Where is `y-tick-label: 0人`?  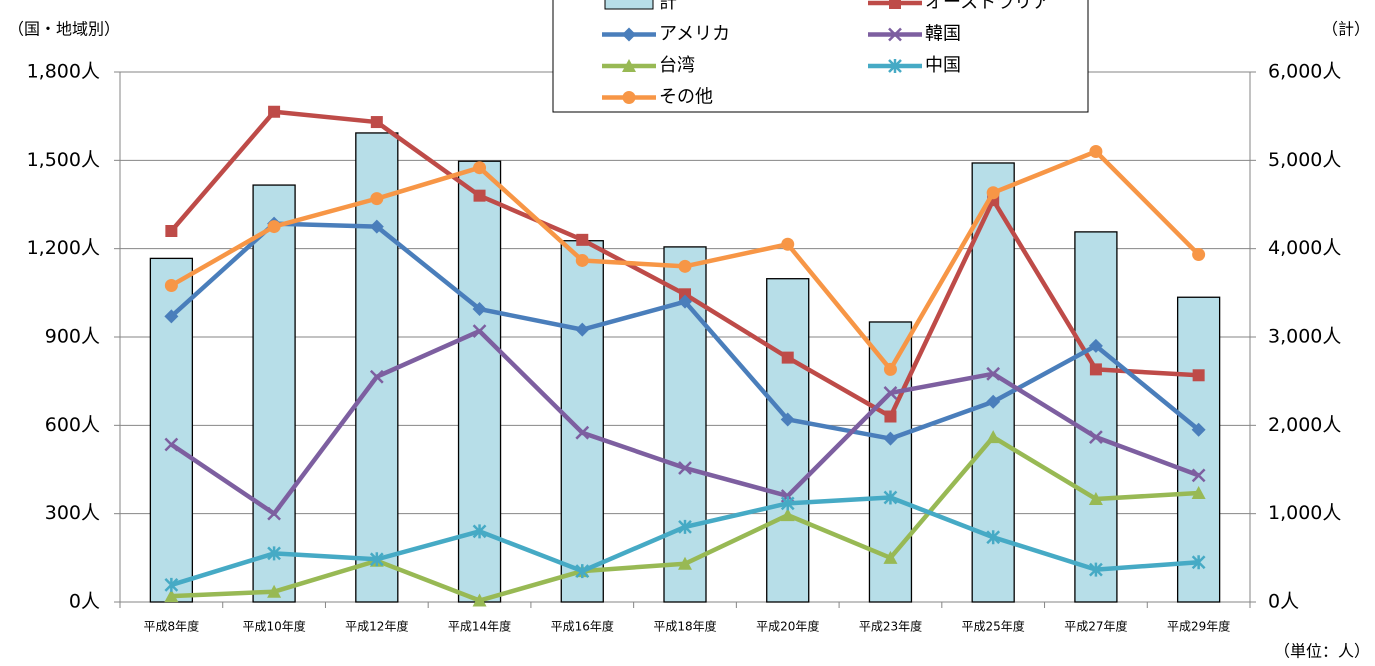
y-tick-label: 0人 is located at coordinates (84, 602).